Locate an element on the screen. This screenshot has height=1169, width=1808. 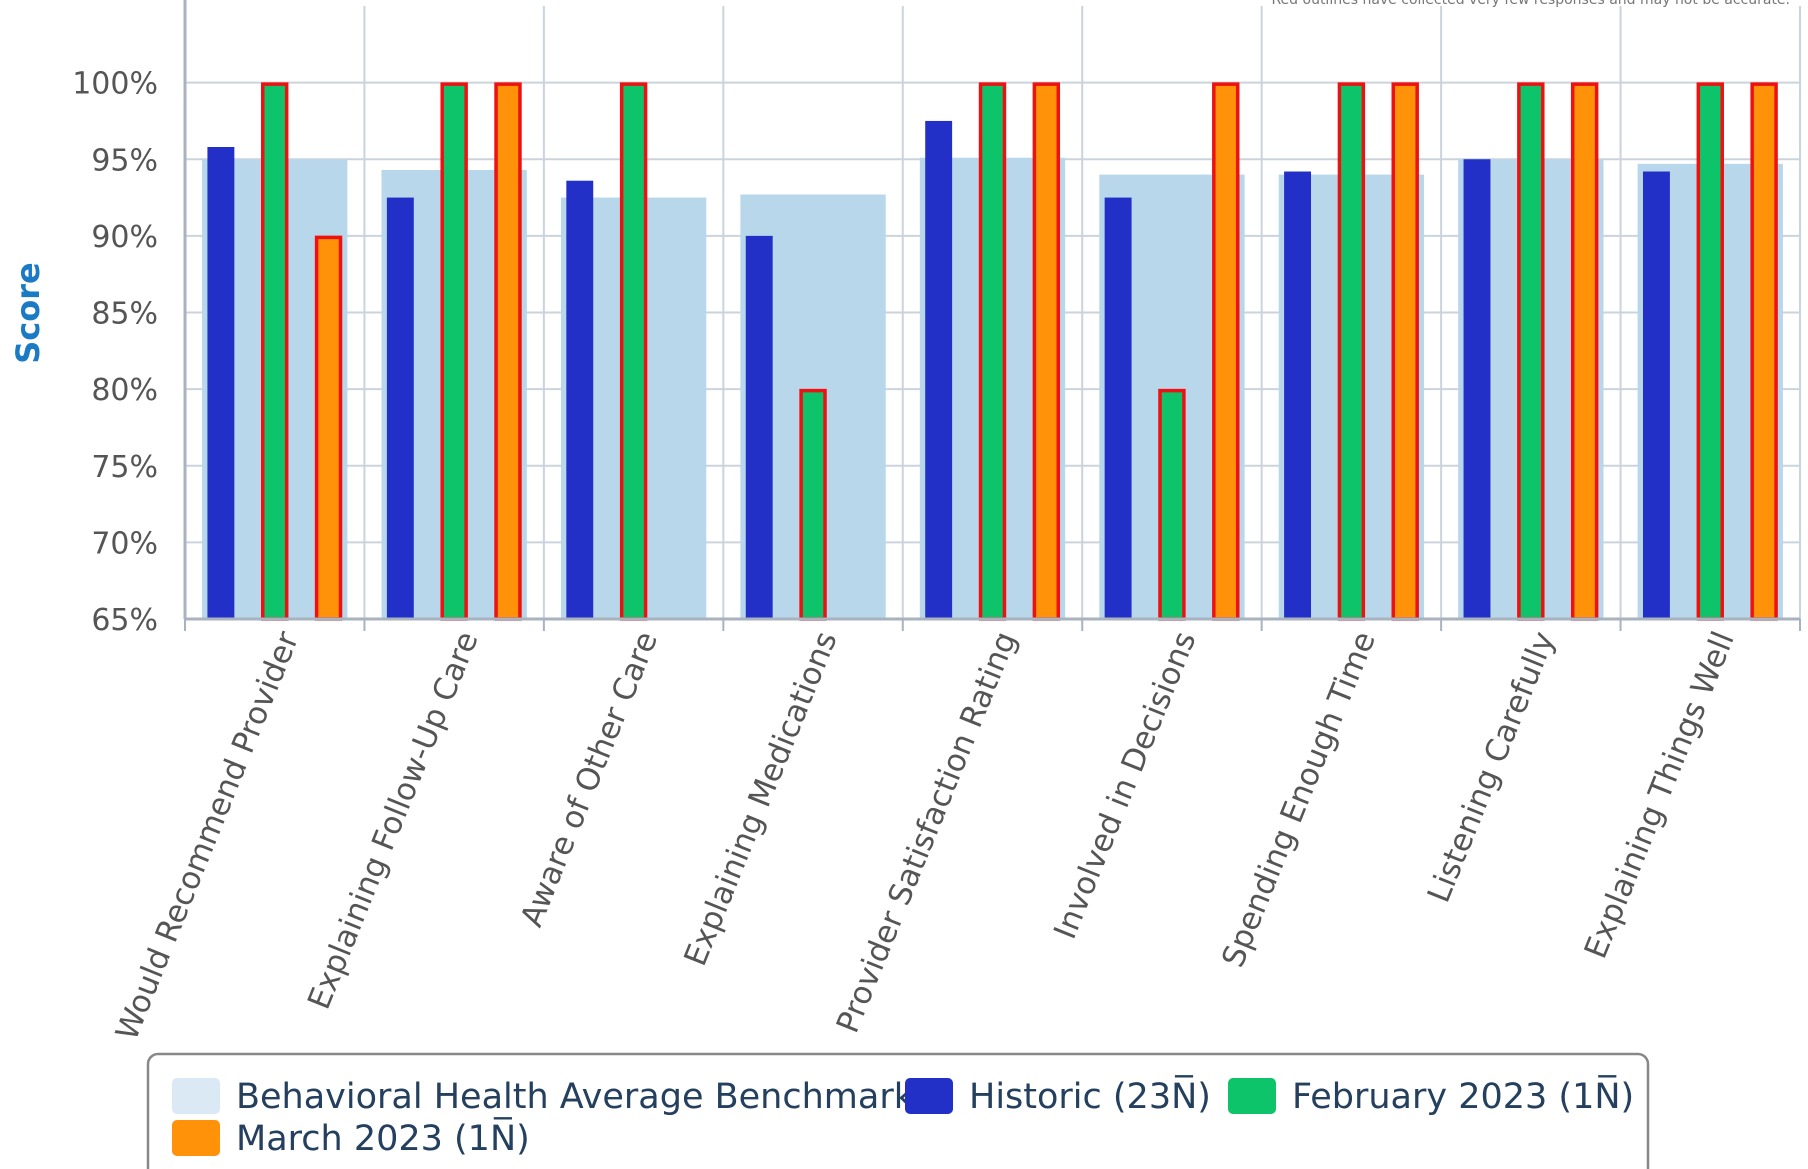
x-category-label: Explaining Medications is located at coordinates (760, 799).